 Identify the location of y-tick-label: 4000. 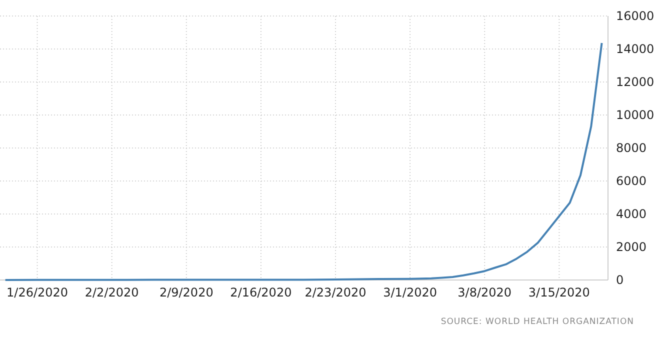
(631, 213).